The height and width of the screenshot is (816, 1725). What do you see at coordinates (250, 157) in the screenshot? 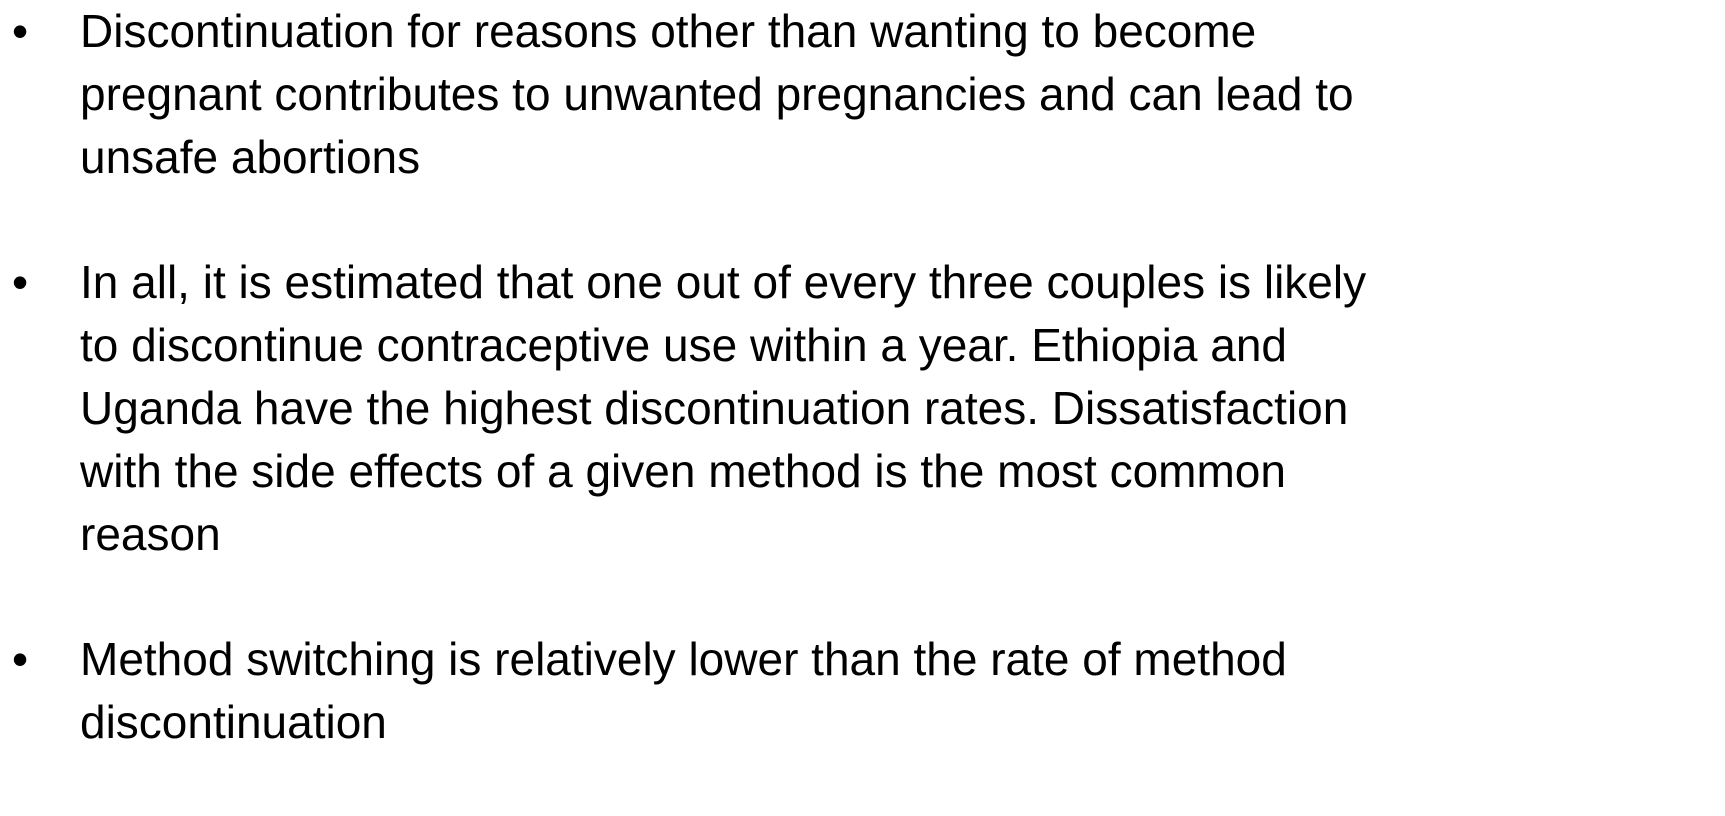
I see `text-line: unsafe abortions` at bounding box center [250, 157].